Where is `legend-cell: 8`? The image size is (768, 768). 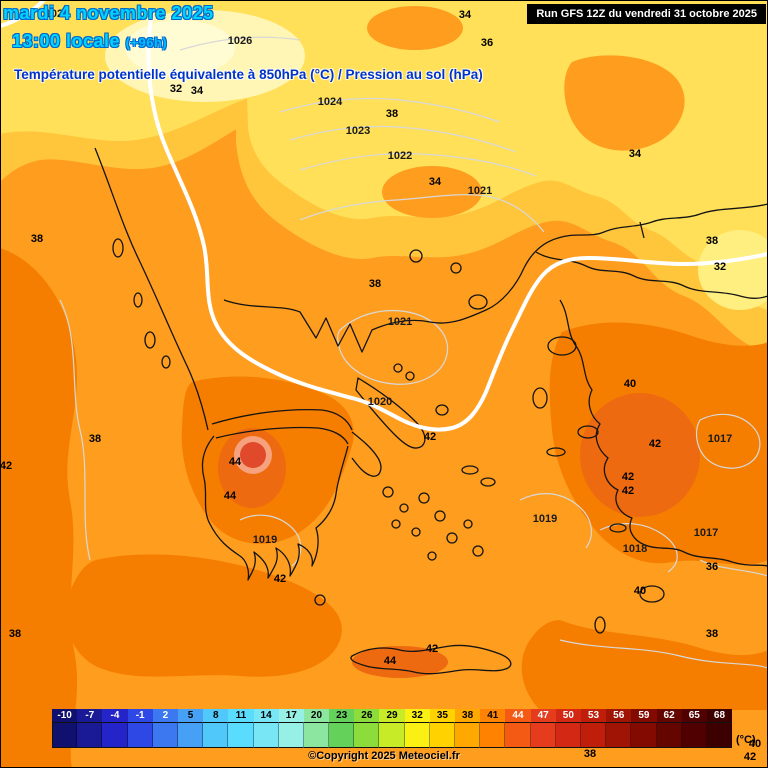 legend-cell: 8 is located at coordinates (216, 728).